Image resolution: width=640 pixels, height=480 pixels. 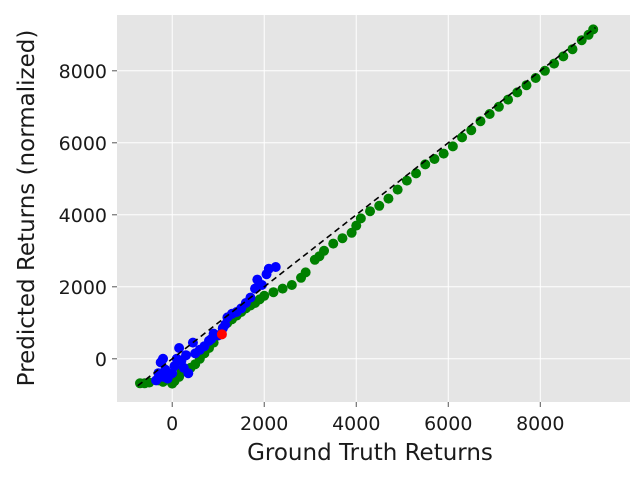 What do you see at coordinates (27, 208) in the screenshot?
I see `y-axis-label: Predicted Returns (normalized)` at bounding box center [27, 208].